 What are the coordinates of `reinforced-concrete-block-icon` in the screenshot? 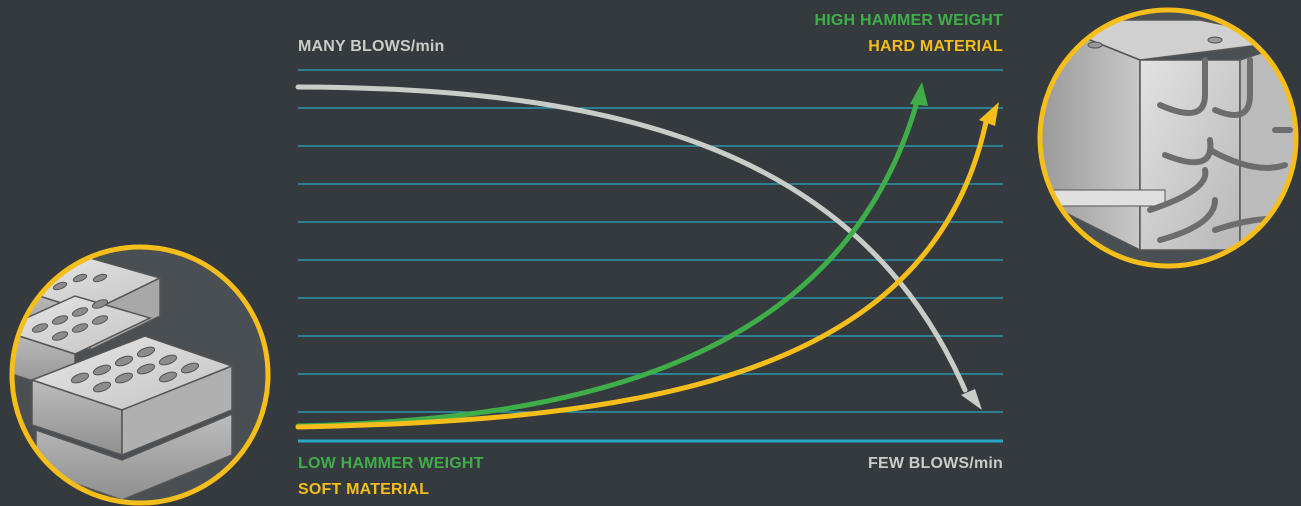 It's located at (1168, 138).